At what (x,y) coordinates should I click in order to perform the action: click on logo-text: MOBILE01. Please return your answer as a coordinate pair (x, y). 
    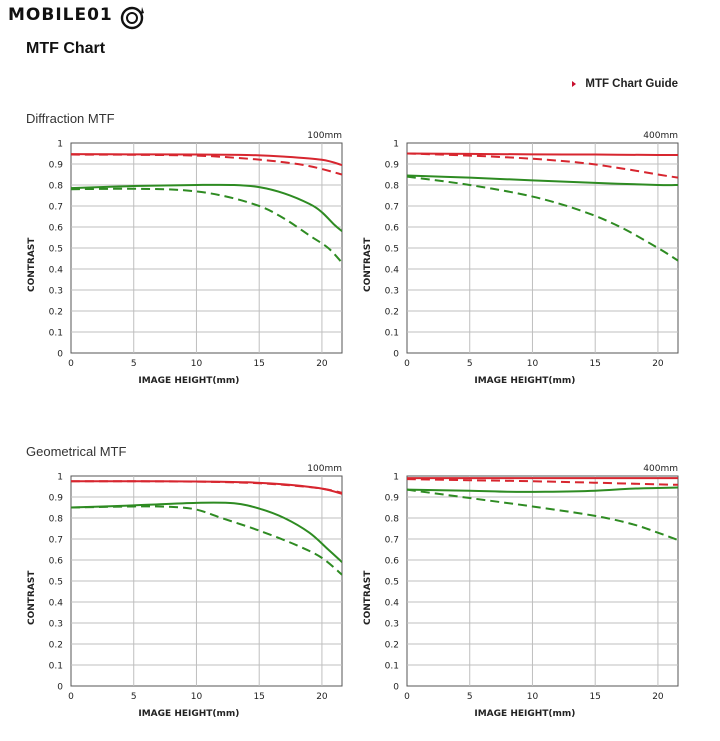
    Looking at the image, I should click on (60, 15).